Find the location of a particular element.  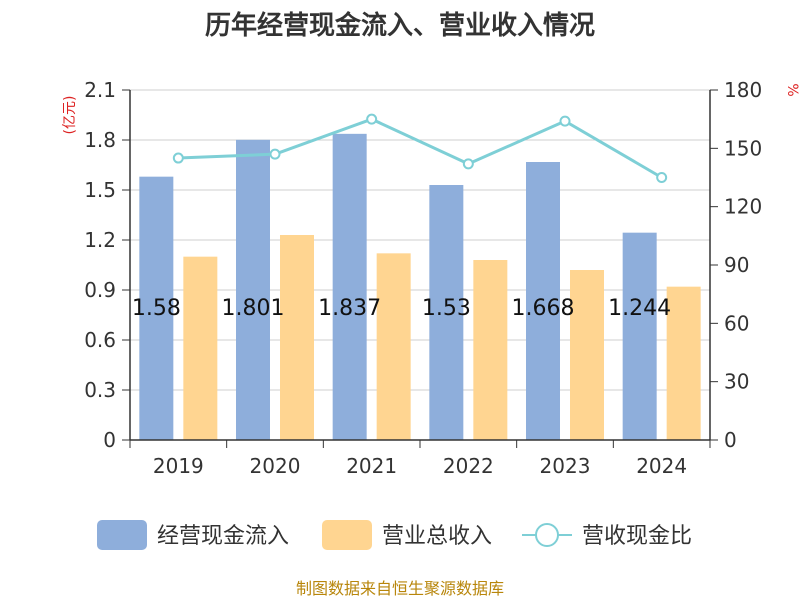

legend: 经营现金流入 营业总收入 营收现金比 is located at coordinates (394, 535).